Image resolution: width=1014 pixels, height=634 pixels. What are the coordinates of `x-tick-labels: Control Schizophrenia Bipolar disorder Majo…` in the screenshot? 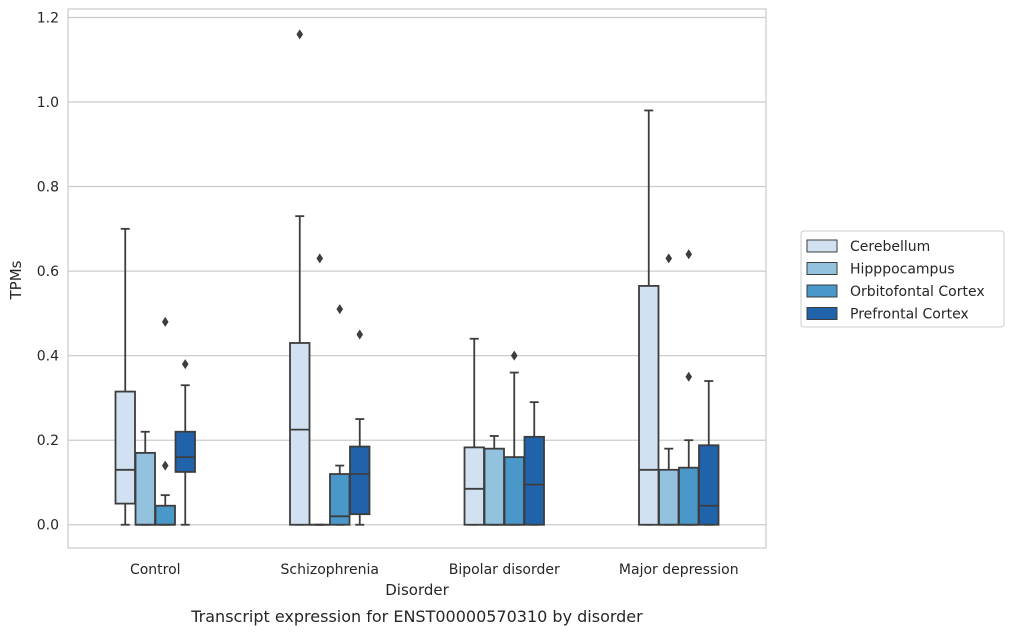 It's located at (434, 570).